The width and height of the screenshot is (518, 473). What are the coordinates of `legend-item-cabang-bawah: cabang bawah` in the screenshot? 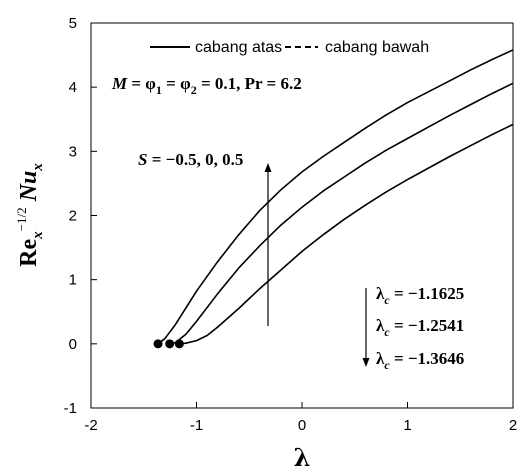 It's located at (377, 47).